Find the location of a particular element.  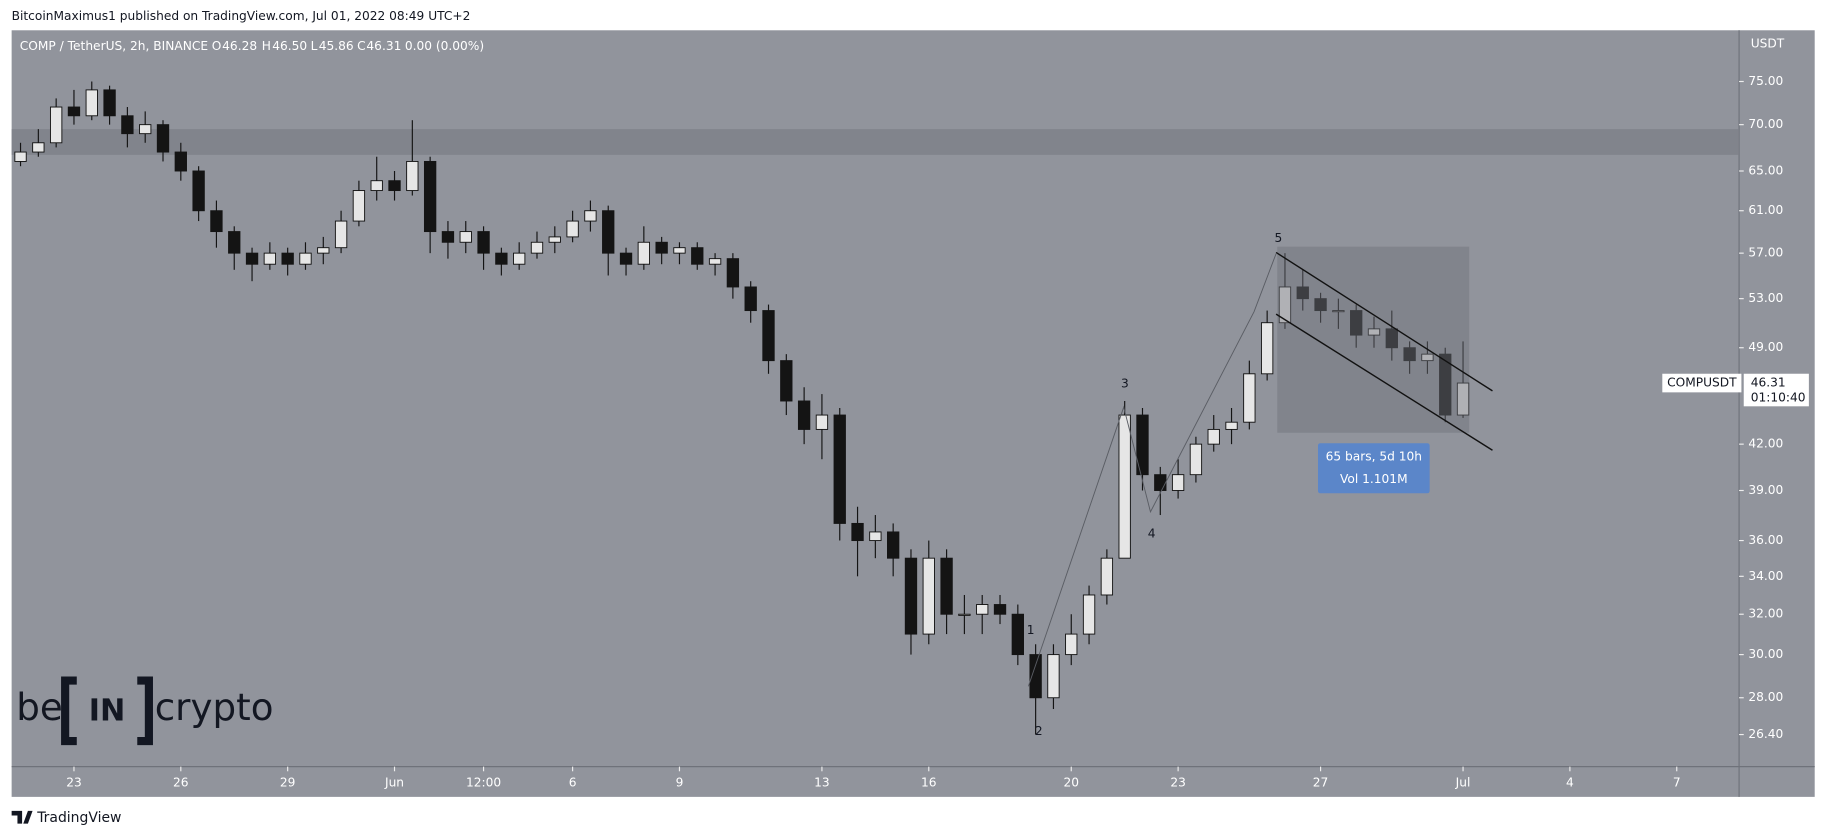

tv-icon is located at coordinates (22, 817).